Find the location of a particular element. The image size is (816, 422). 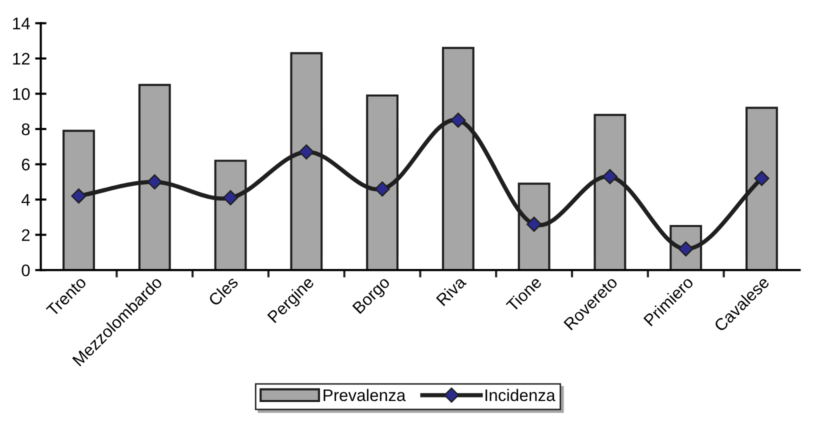

legend-label: Prevalenza is located at coordinates (365, 395).